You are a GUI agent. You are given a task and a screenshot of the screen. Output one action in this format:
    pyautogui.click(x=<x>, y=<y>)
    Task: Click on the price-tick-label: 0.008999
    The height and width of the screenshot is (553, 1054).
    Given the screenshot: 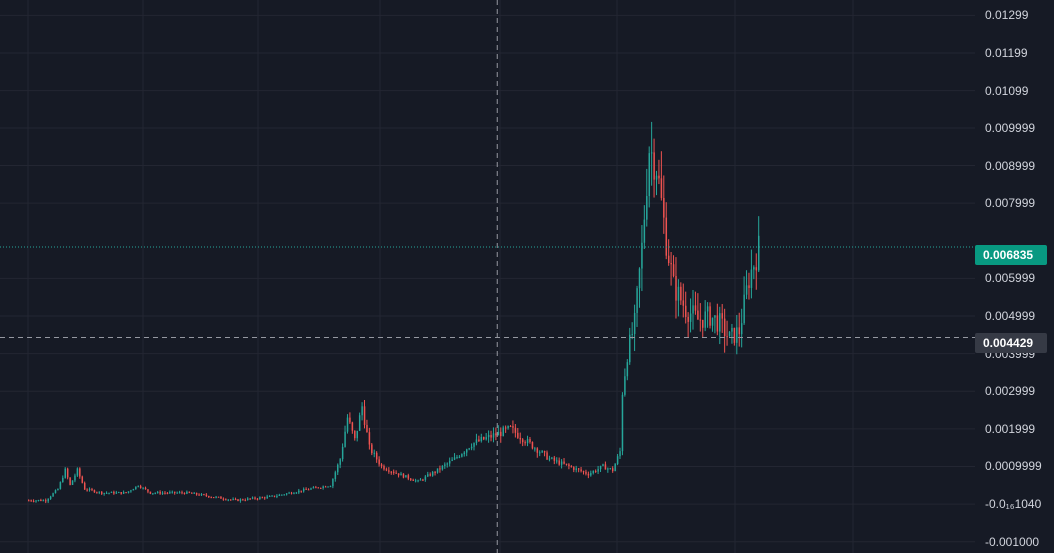 What is the action you would take?
    pyautogui.click(x=1010, y=165)
    